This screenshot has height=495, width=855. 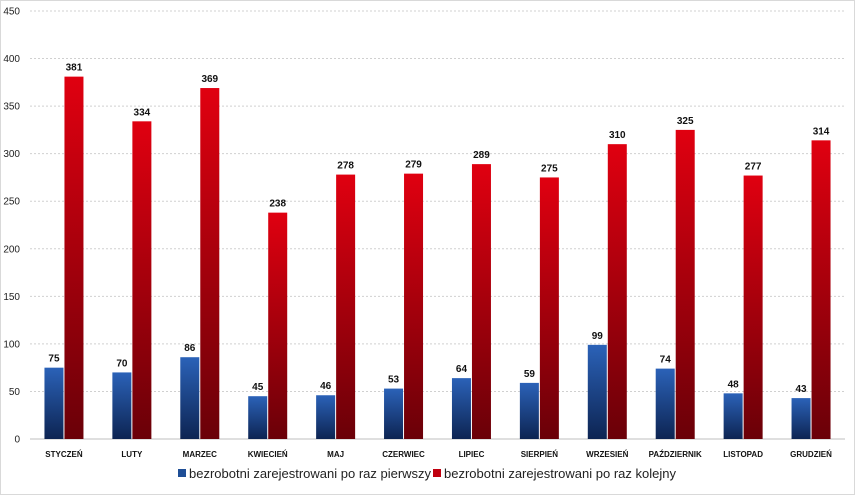 I want to click on category-label: MAJ, so click(x=335, y=454).